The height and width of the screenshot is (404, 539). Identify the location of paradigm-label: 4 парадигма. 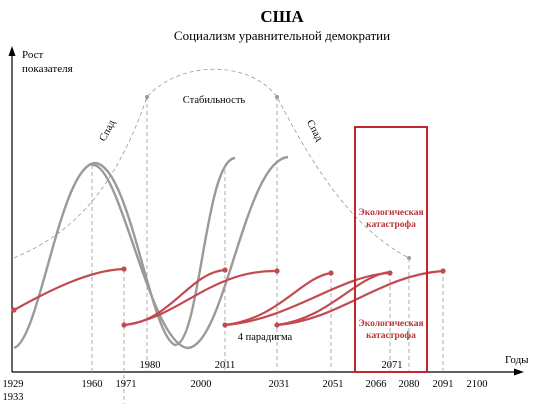
(265, 337).